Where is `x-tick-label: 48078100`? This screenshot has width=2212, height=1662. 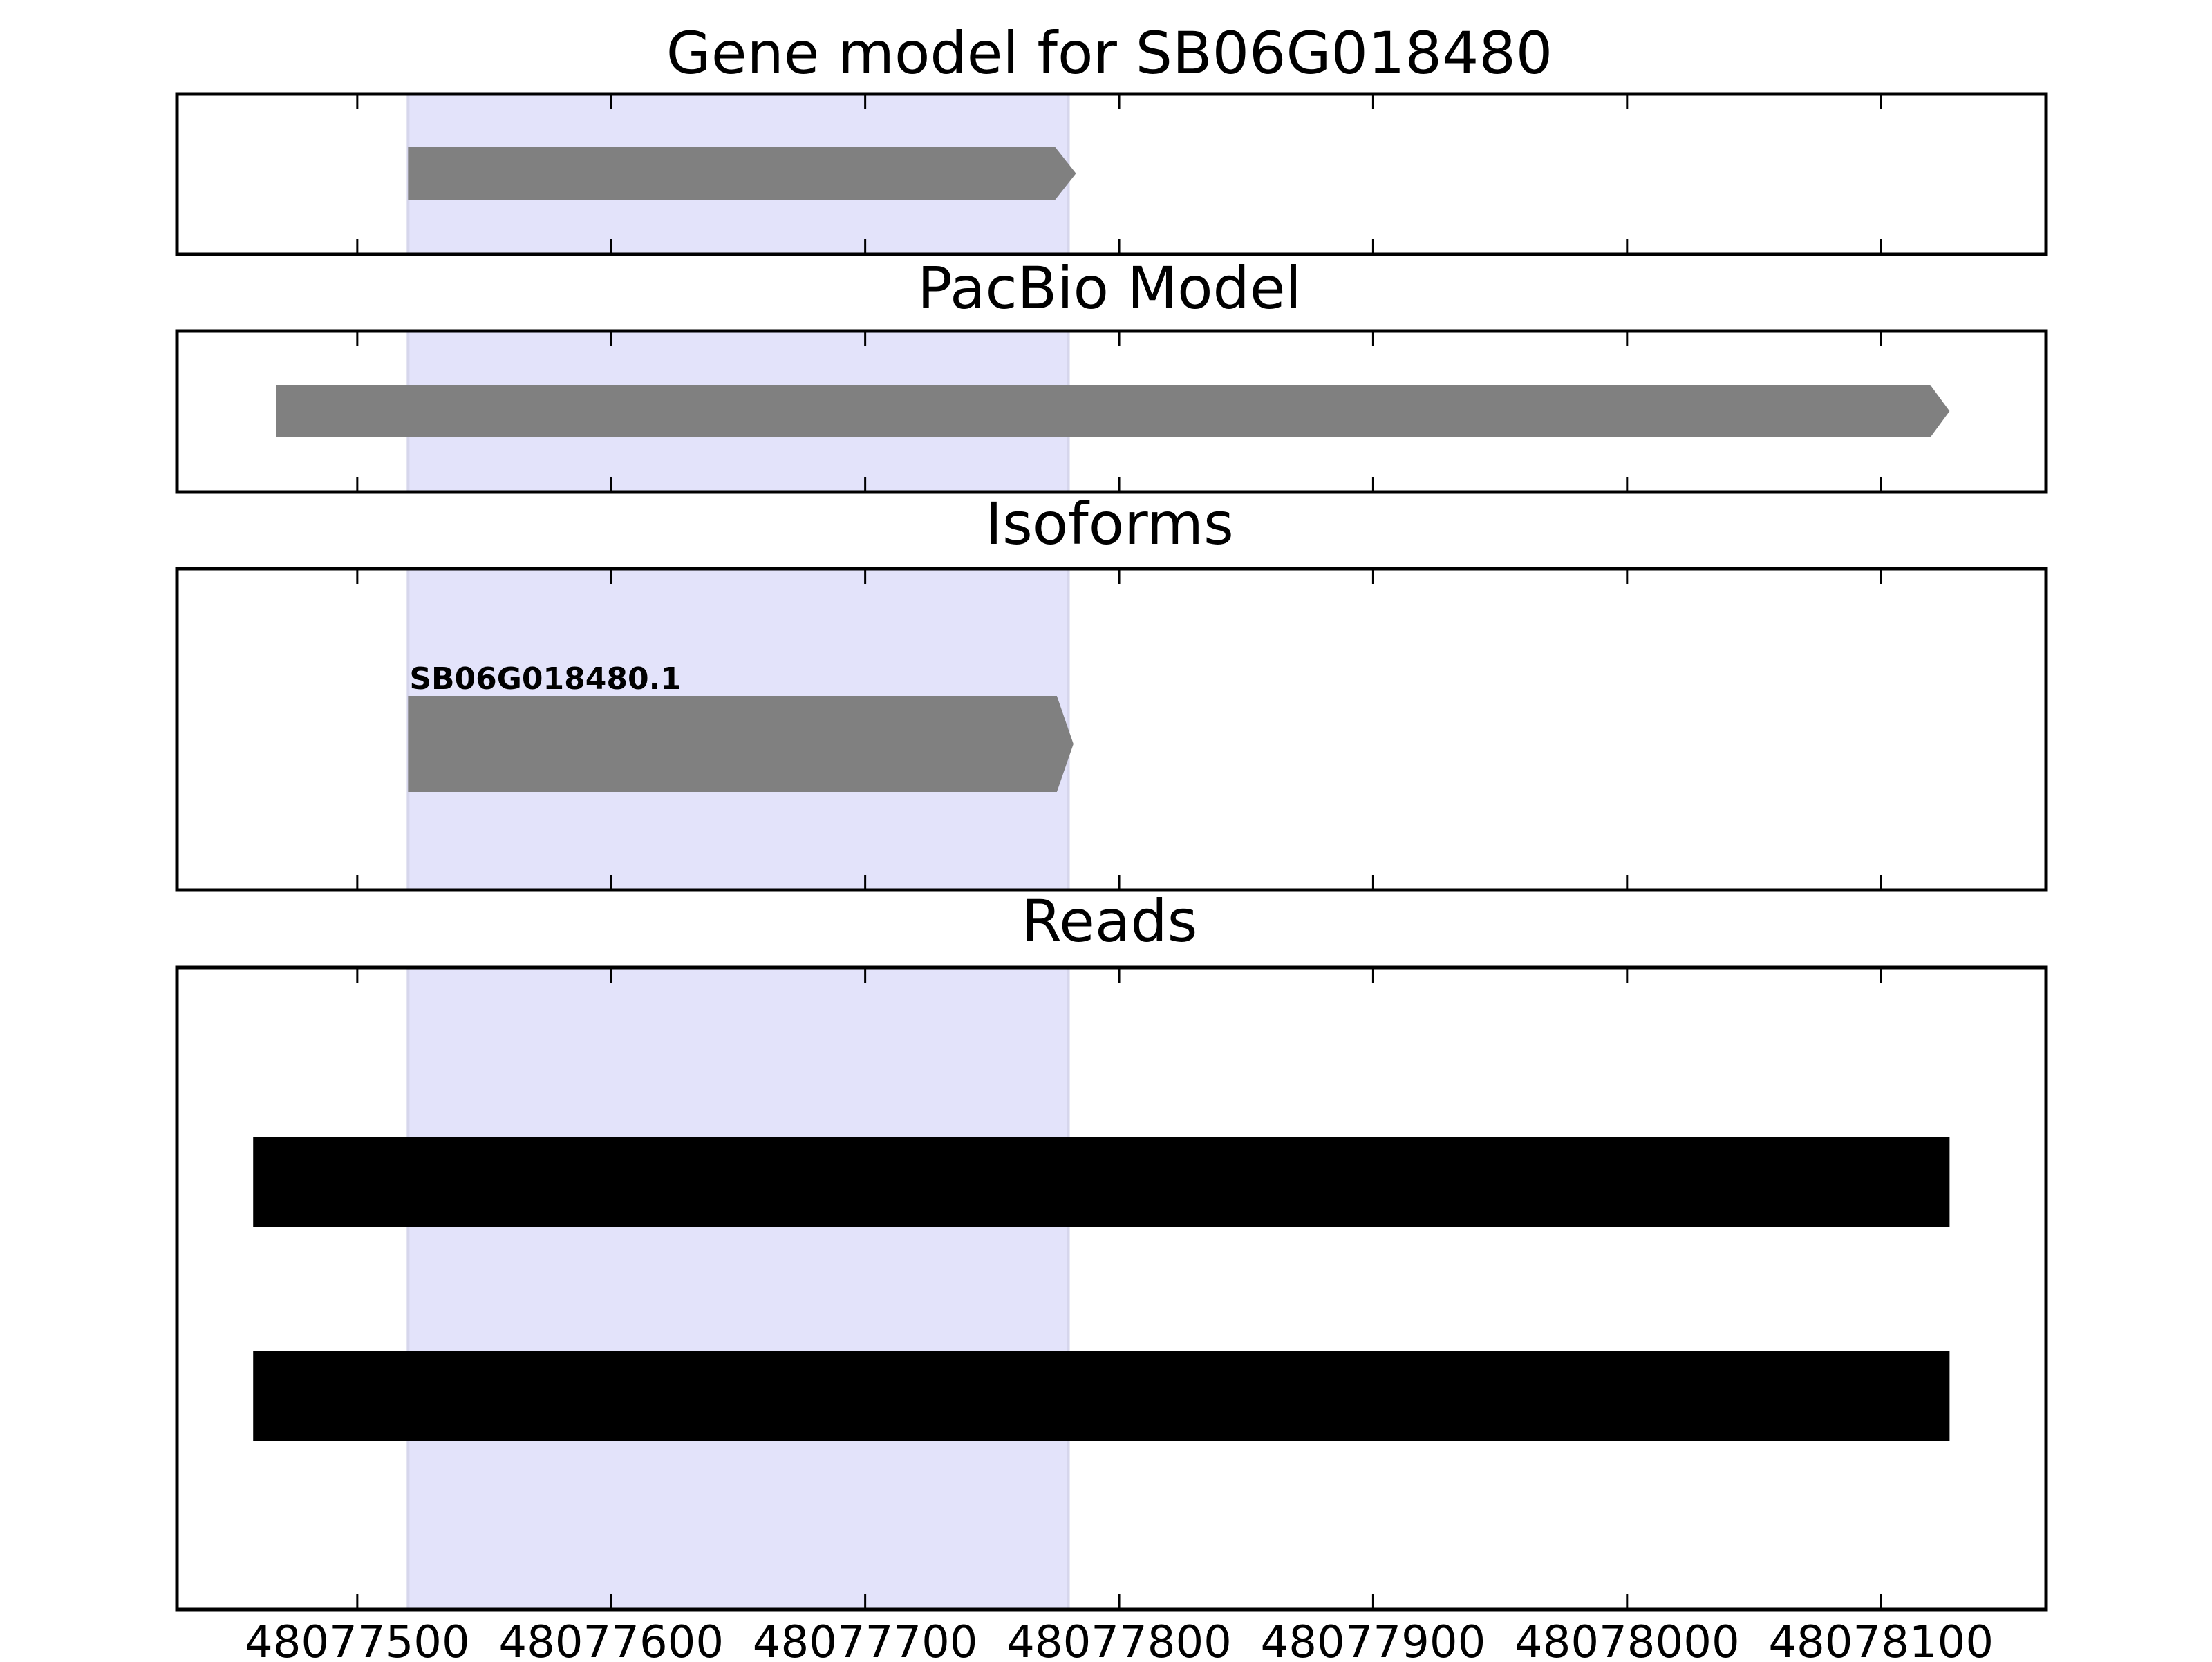 x-tick-label: 48078100 is located at coordinates (1881, 1638).